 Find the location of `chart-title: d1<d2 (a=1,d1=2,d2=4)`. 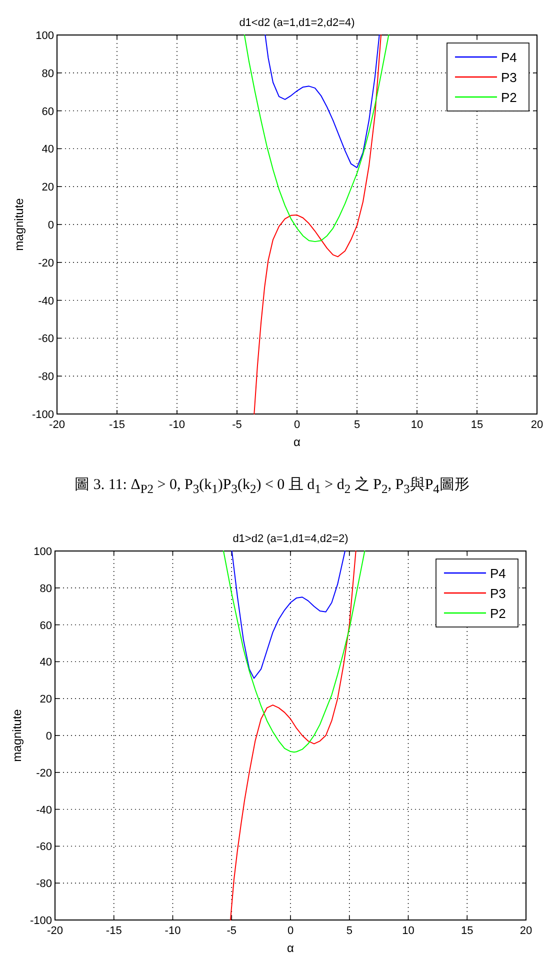

chart-title: d1<d2 (a=1,d1=2,d2=4) is located at coordinates (297, 23).